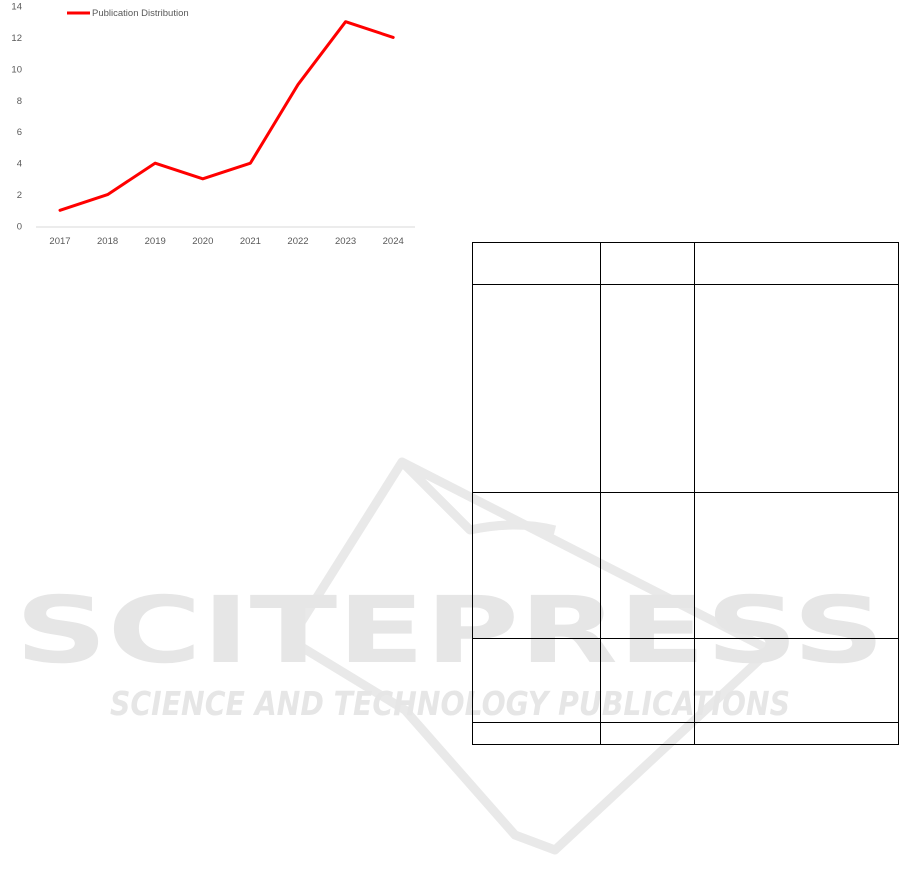  I want to click on table-header-row, so click(685, 263).